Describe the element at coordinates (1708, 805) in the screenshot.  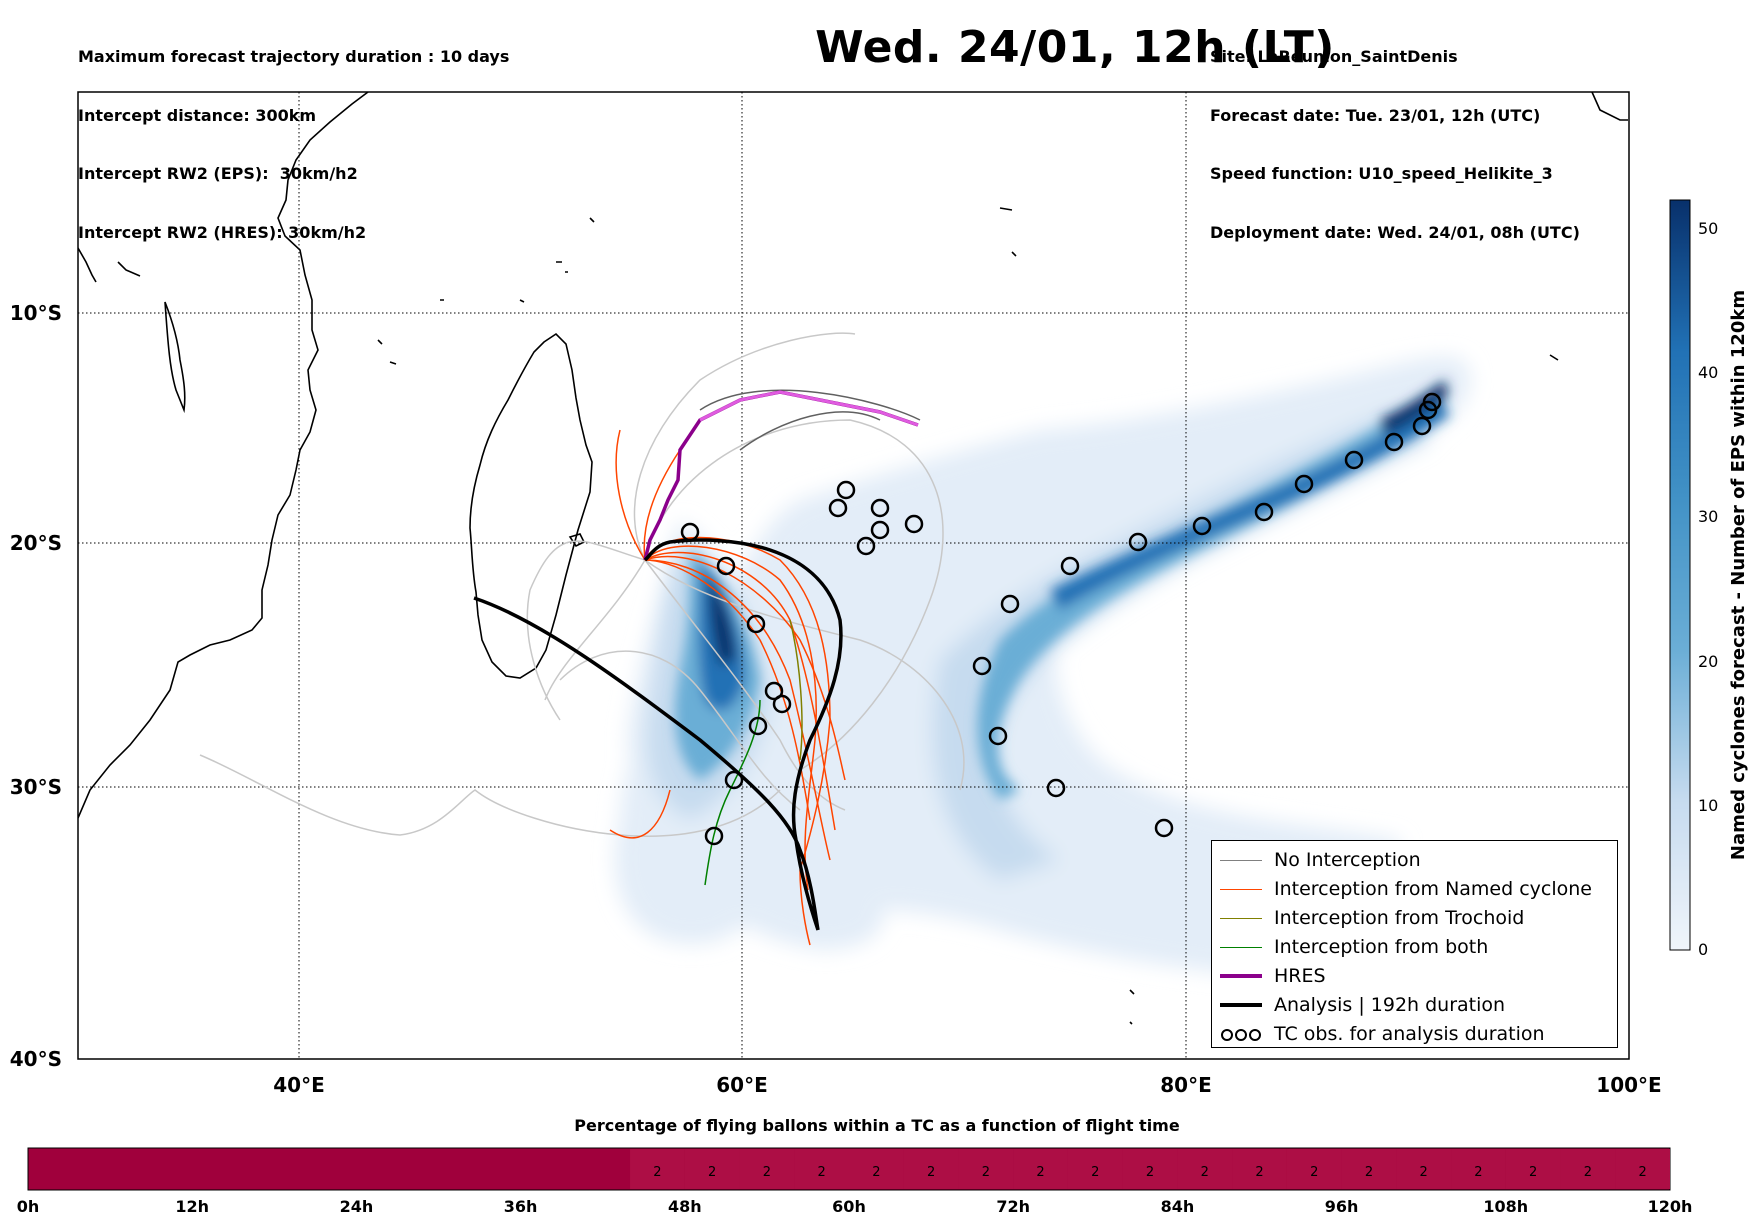
I see `colorbar-tick: 10` at that location.